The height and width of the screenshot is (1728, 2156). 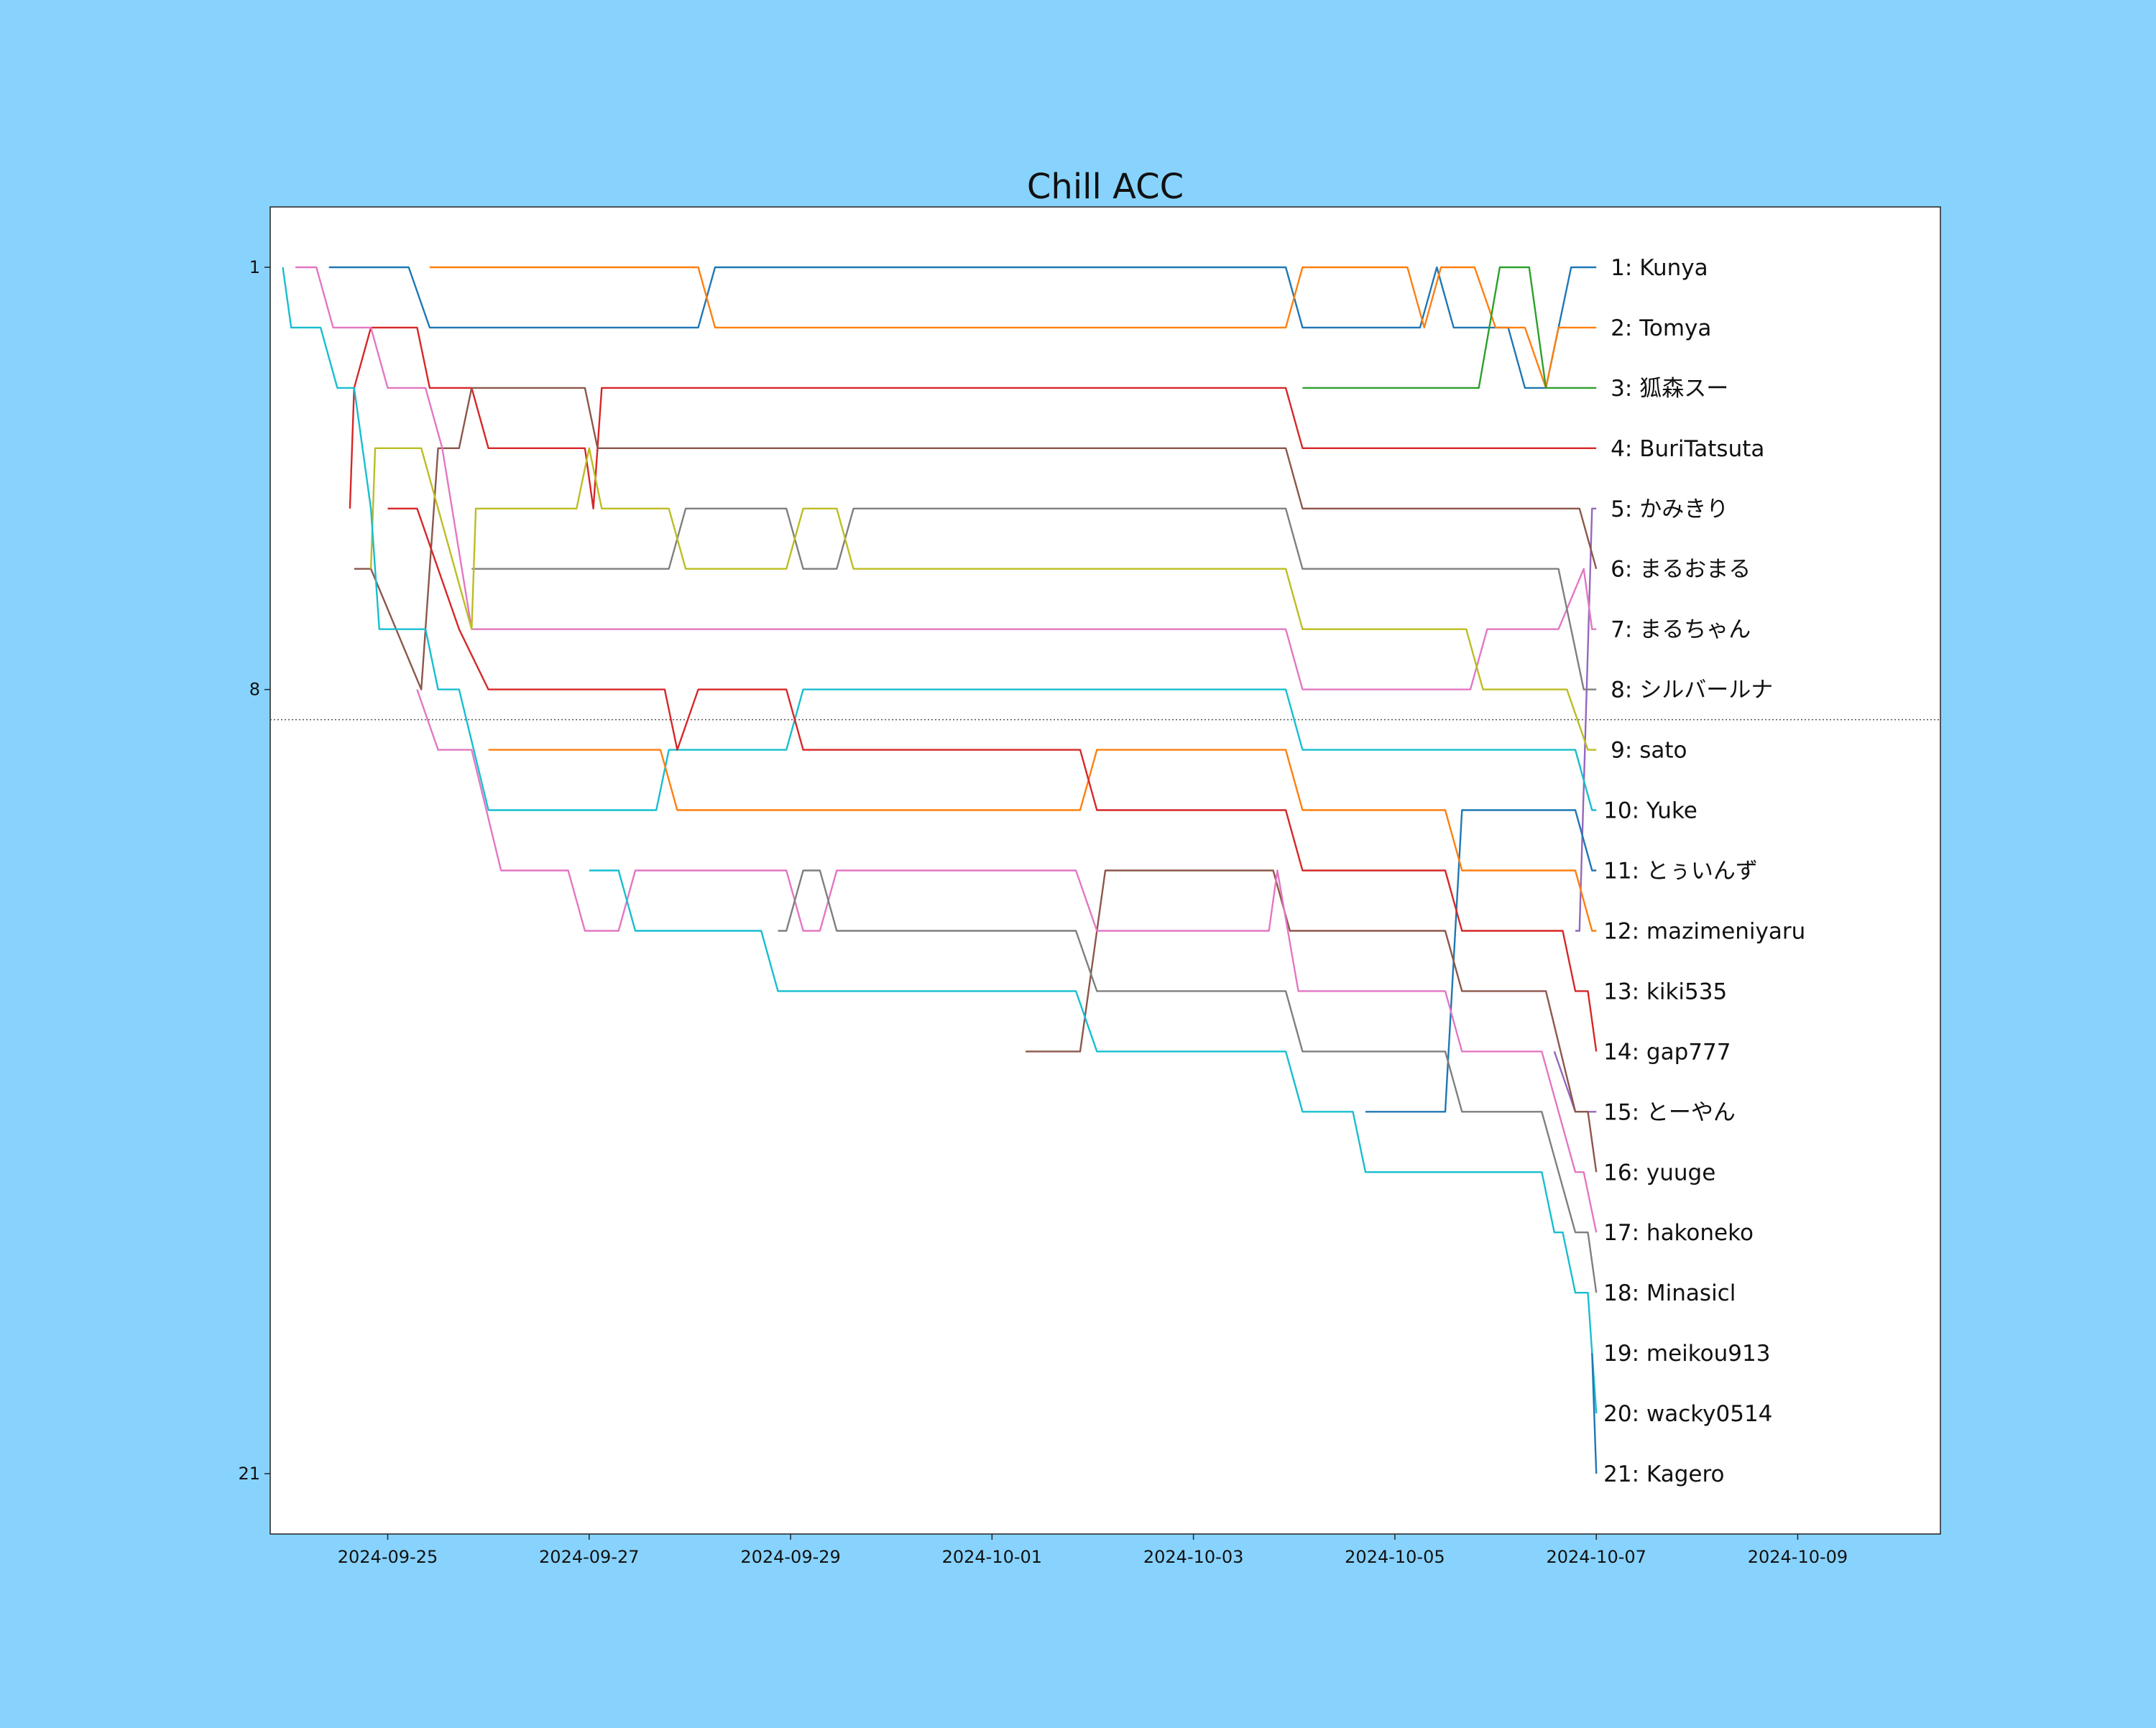 I want to click on series-label-6: 6: まるおまる, so click(x=1681, y=570).